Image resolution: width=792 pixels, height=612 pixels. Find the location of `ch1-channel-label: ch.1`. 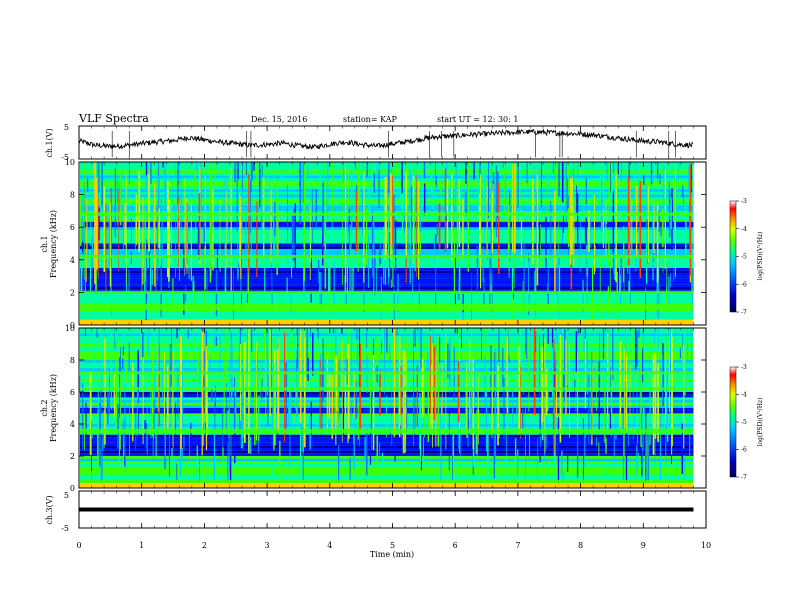

ch1-channel-label: ch.1 is located at coordinates (44, 243).